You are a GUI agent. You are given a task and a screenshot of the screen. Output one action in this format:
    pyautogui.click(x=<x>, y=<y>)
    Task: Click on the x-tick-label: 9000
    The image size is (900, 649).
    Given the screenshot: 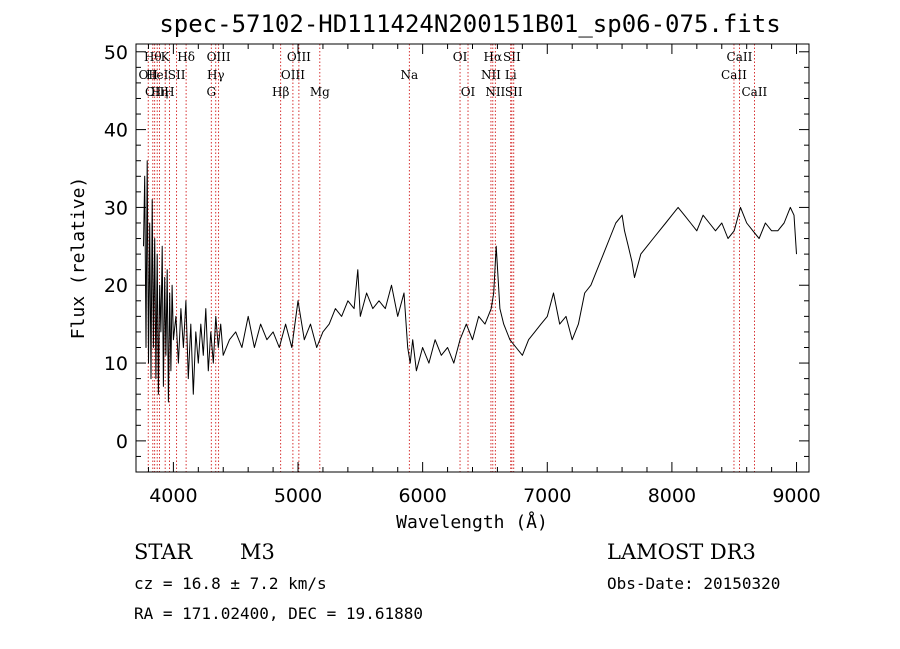 What is the action you would take?
    pyautogui.click(x=796, y=496)
    